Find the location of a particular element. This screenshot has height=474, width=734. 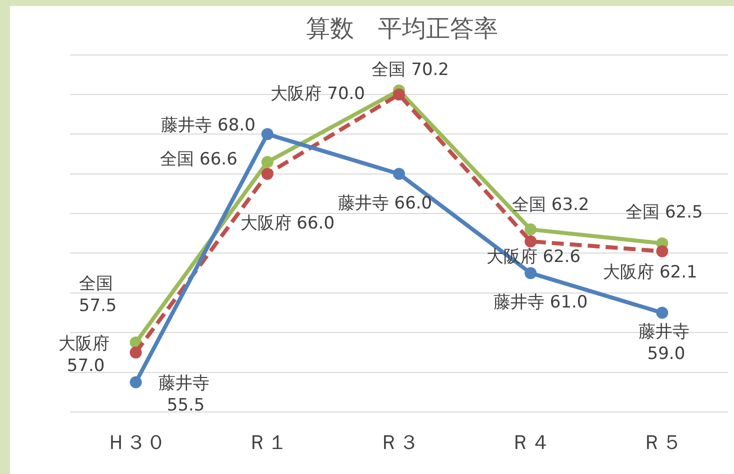

data-label: 66.6 is located at coordinates (219, 159).